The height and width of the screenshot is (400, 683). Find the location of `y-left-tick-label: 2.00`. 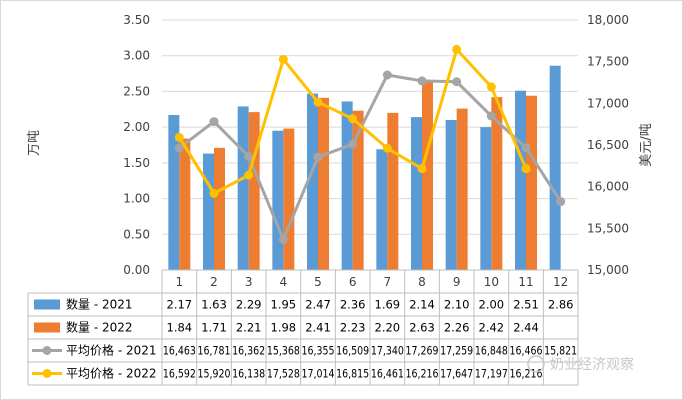

y-left-tick-label: 2.00 is located at coordinates (136, 127).